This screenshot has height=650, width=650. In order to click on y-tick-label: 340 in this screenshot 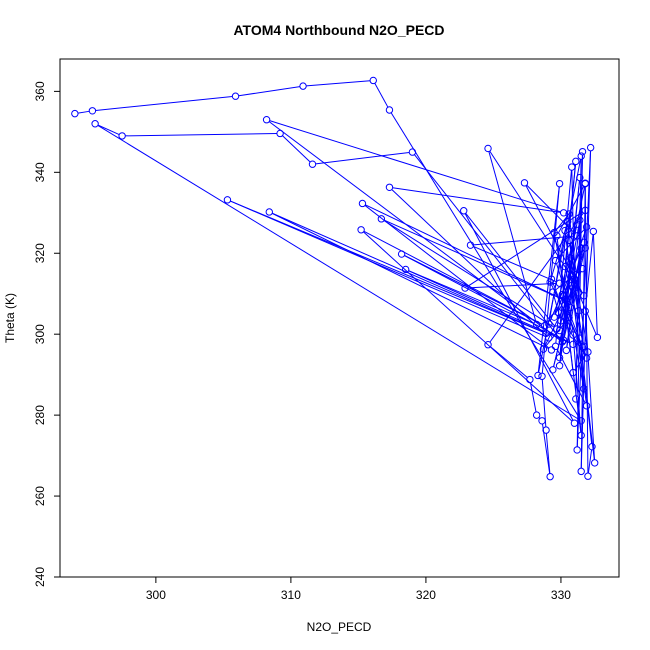, I will do `click(40, 172)`.